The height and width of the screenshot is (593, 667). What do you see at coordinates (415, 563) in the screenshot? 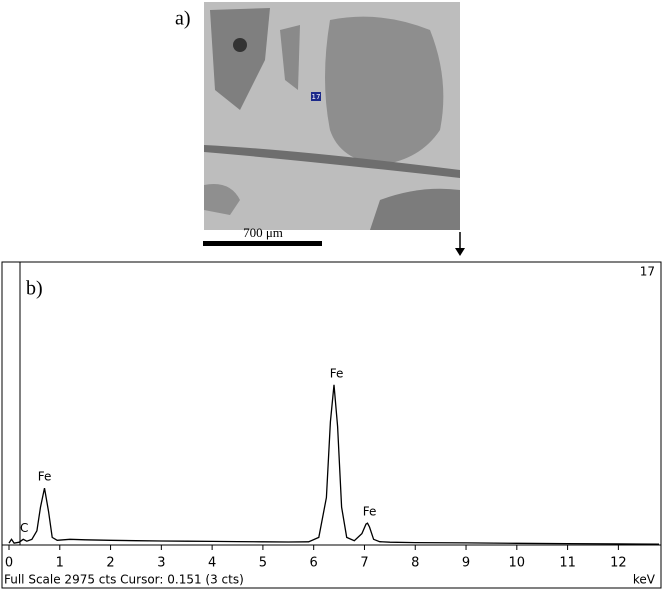
I see `x-tick-label: 8` at bounding box center [415, 563].